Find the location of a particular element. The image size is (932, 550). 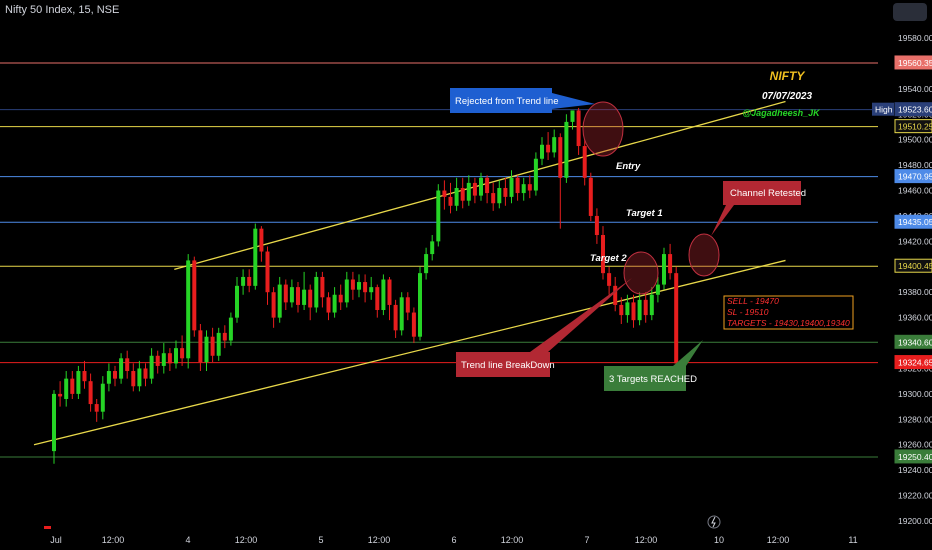

level-tag-label: 19523.60 is located at coordinates (915, 110).